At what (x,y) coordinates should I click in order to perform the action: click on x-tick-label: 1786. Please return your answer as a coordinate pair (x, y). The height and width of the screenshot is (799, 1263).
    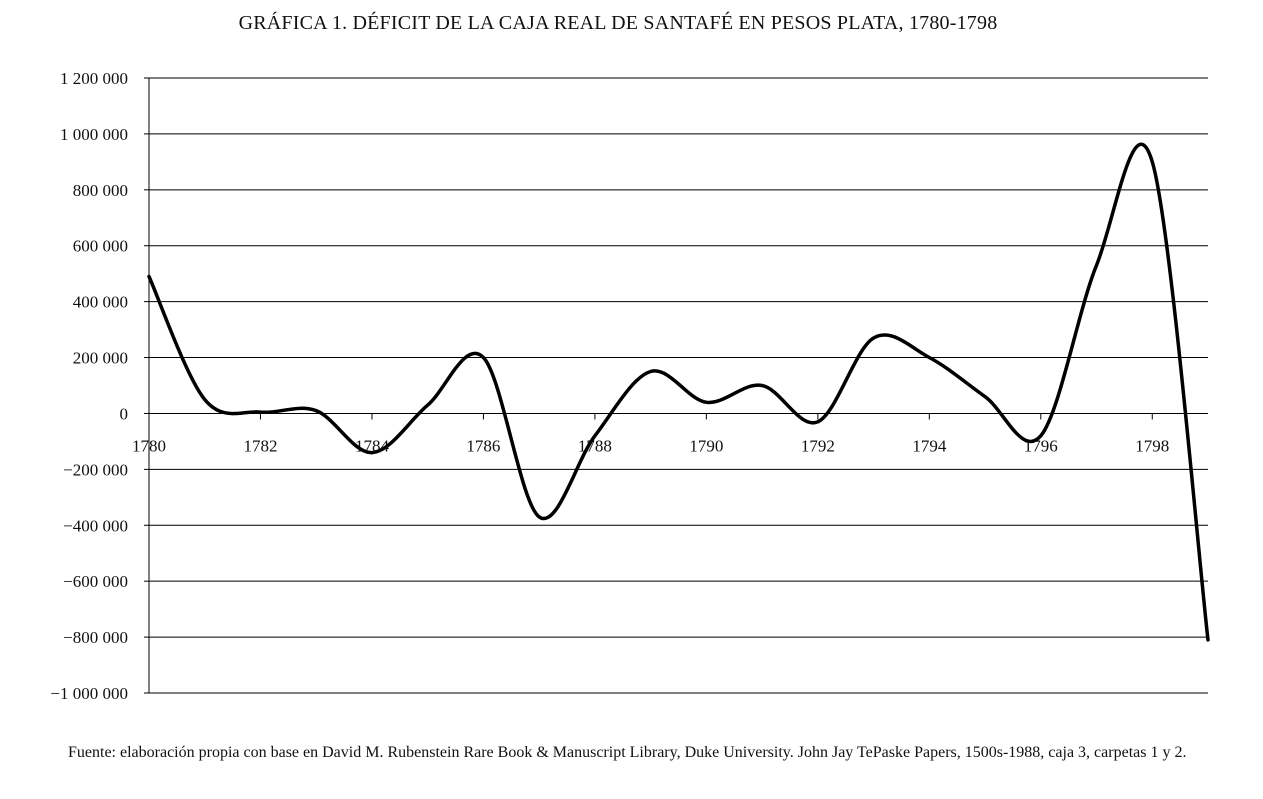
    Looking at the image, I should click on (483, 445).